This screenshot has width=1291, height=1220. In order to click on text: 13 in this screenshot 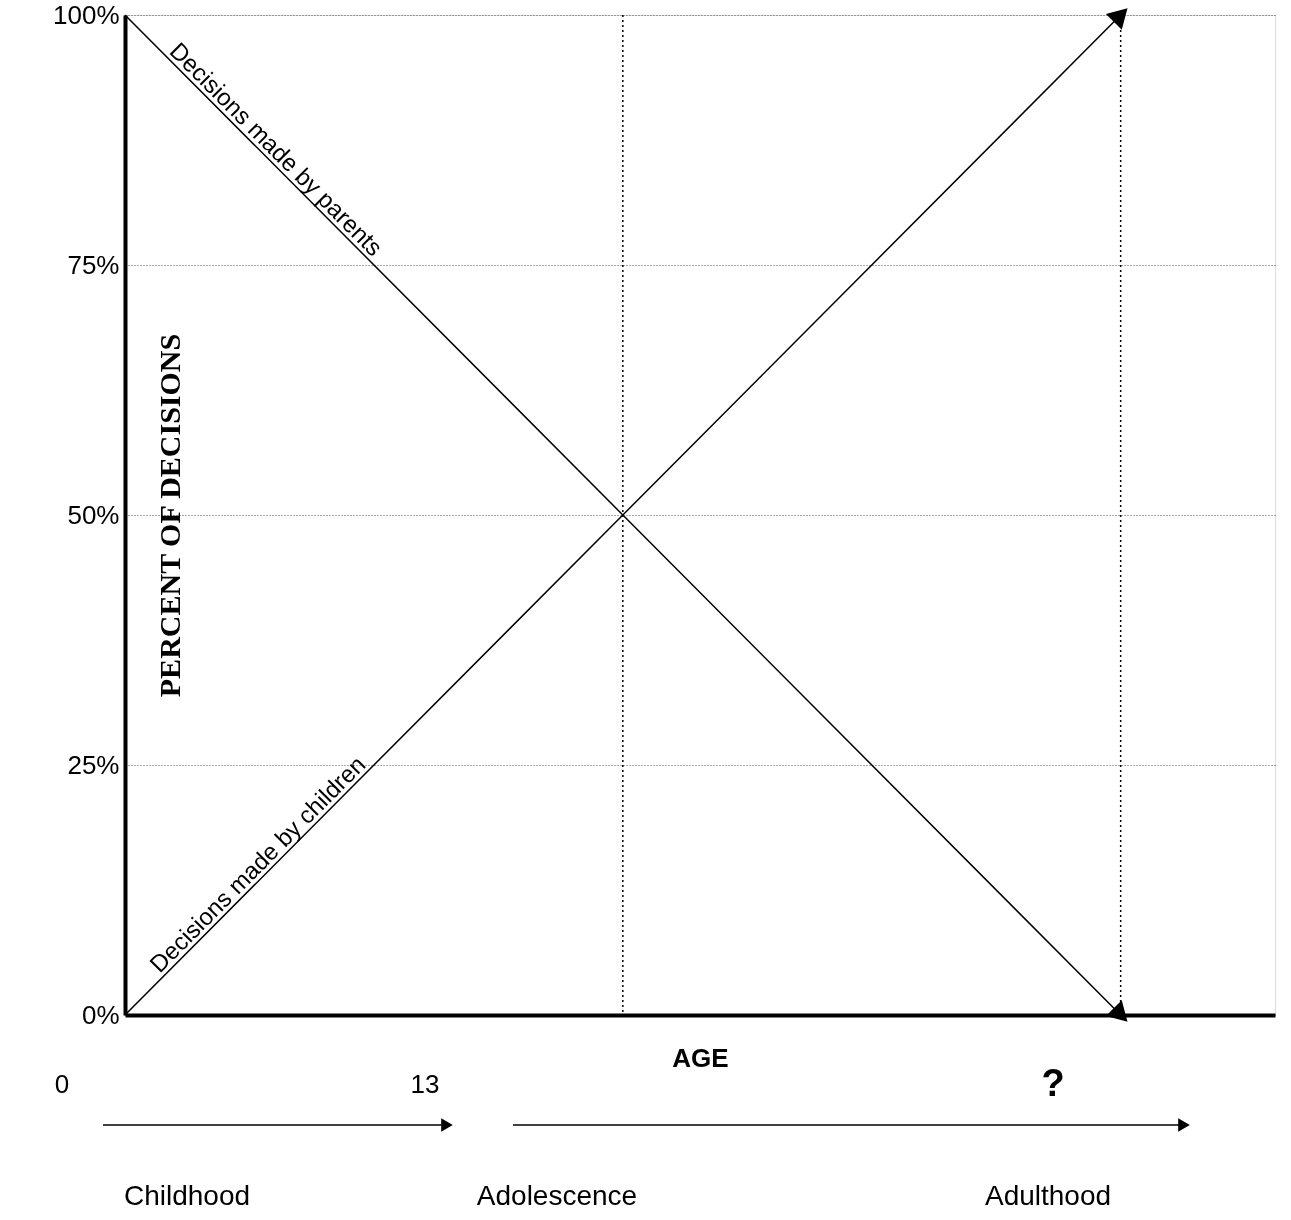, I will do `click(425, 1084)`.